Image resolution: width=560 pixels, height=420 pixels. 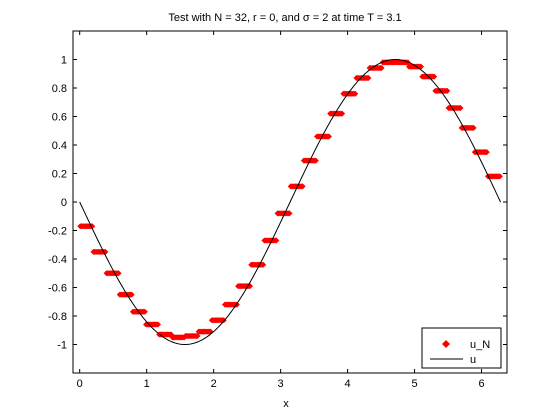 I want to click on x-tick-label: 2, so click(x=214, y=384).